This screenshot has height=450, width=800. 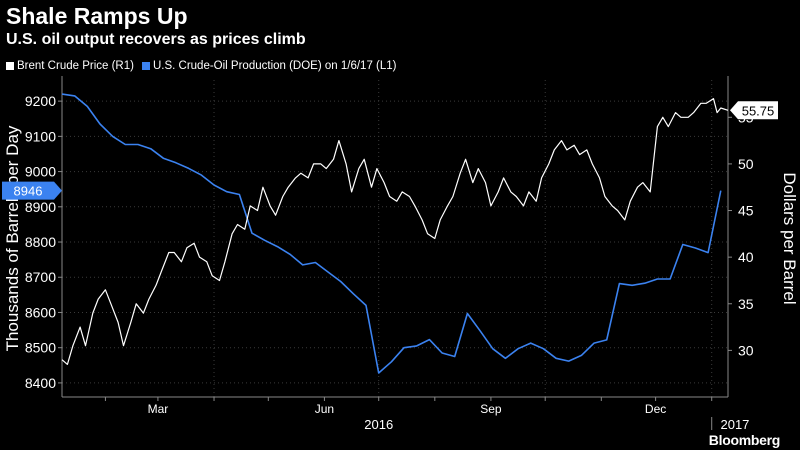 I want to click on x-month-label: Sep, so click(x=491, y=409).